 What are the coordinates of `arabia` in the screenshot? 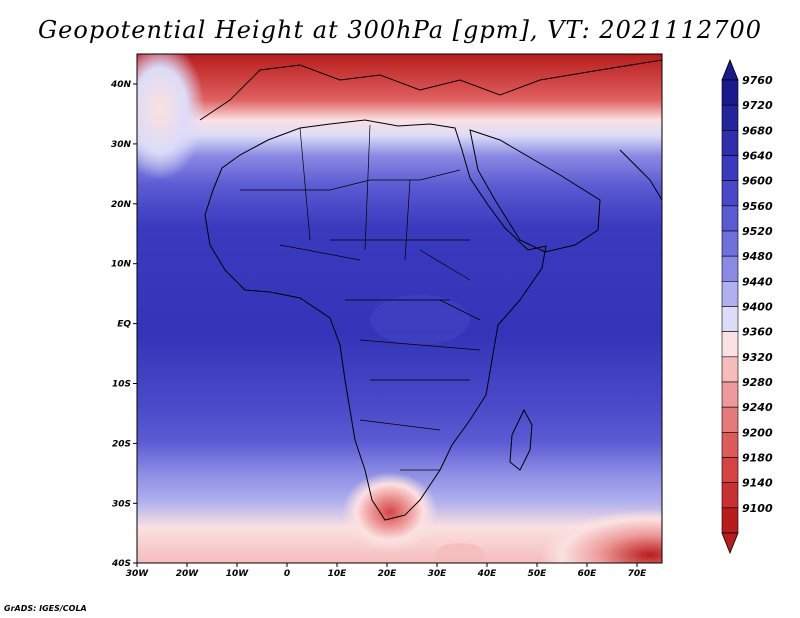 It's located at (535, 191).